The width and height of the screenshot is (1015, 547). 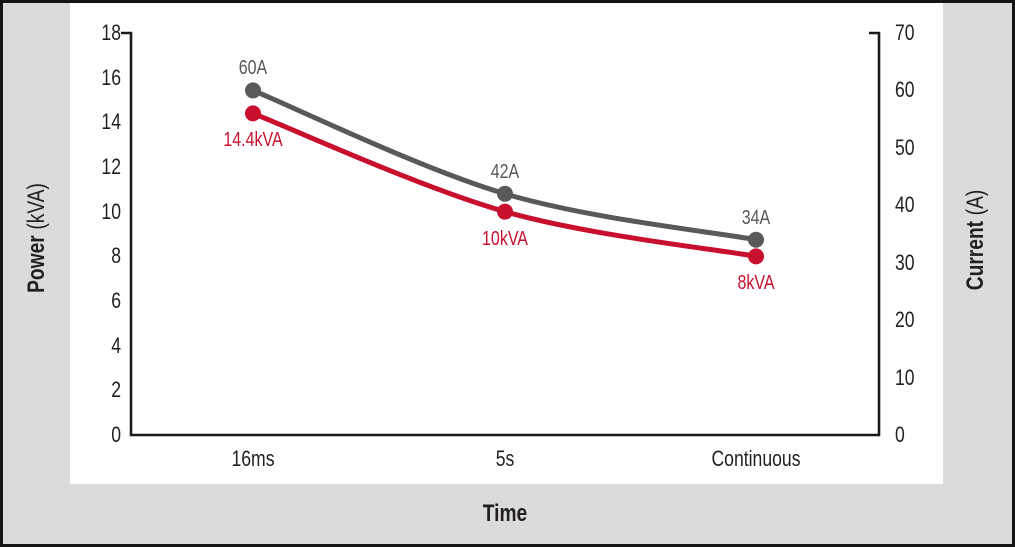 What do you see at coordinates (36, 264) in the screenshot?
I see `left-axis-title-word: Power` at bounding box center [36, 264].